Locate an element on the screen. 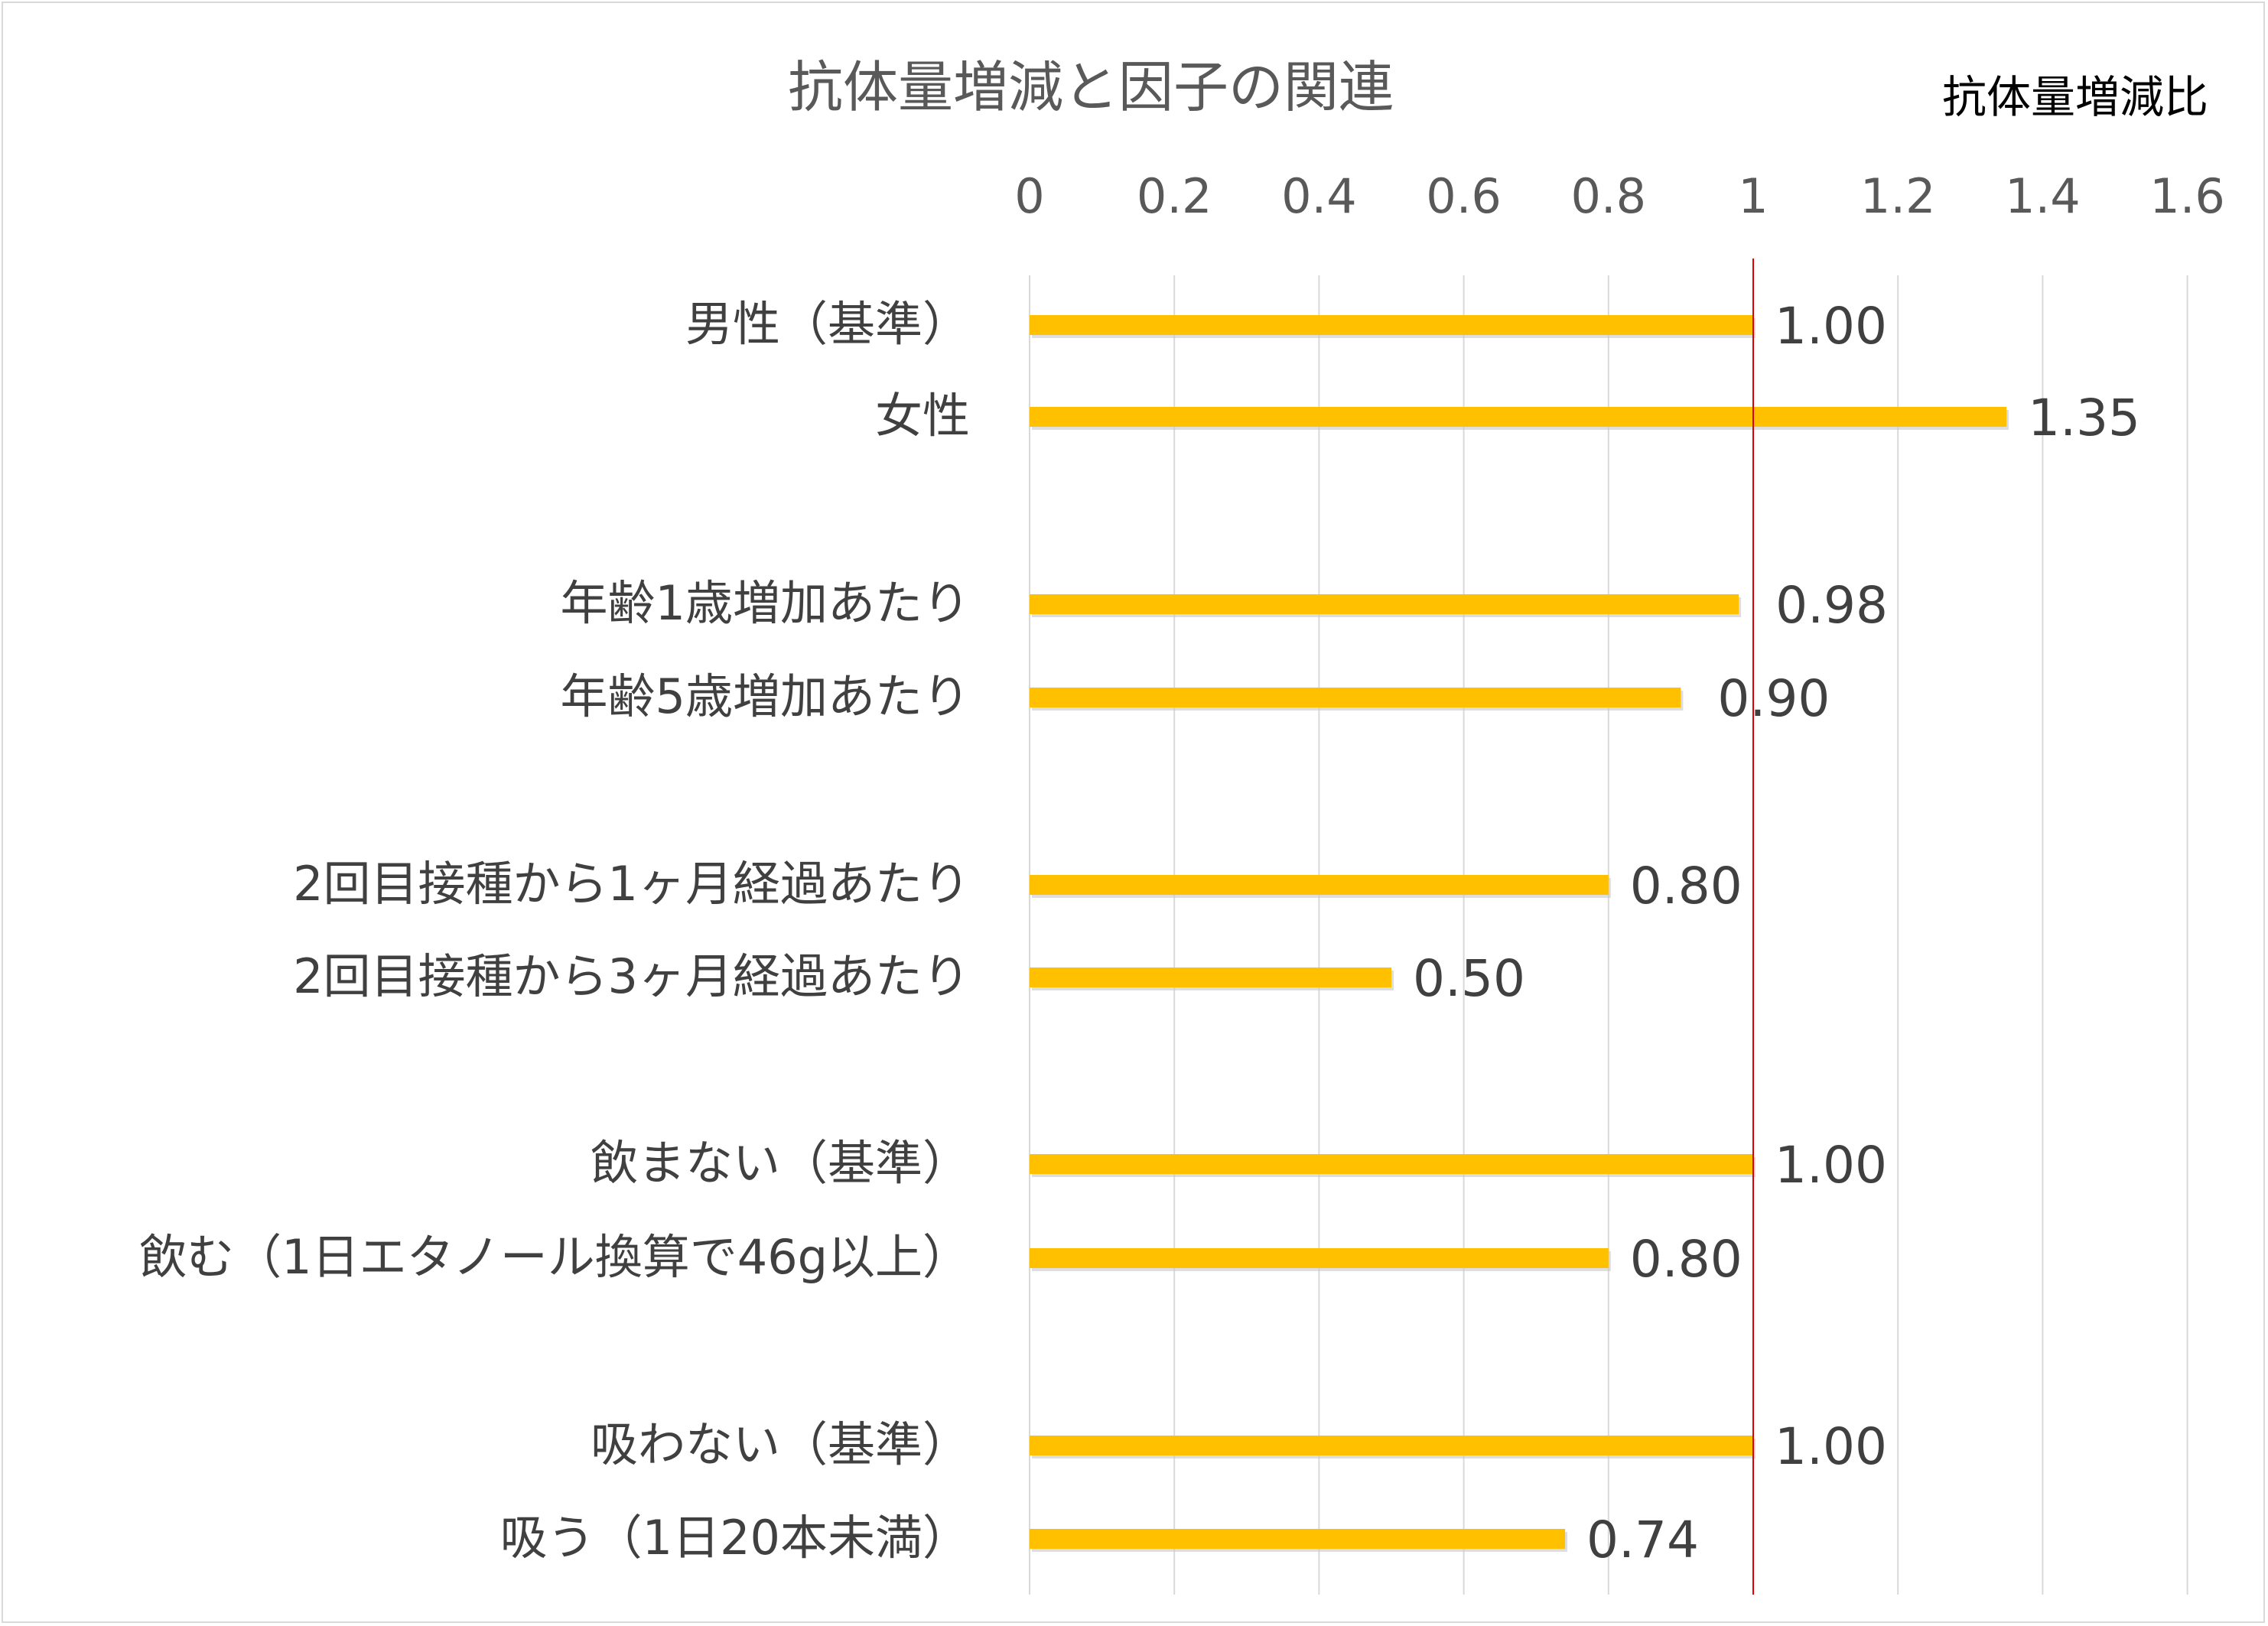 Image resolution: width=2268 pixels, height=1626 pixels. category-label: 男性（基準） is located at coordinates (827, 324).